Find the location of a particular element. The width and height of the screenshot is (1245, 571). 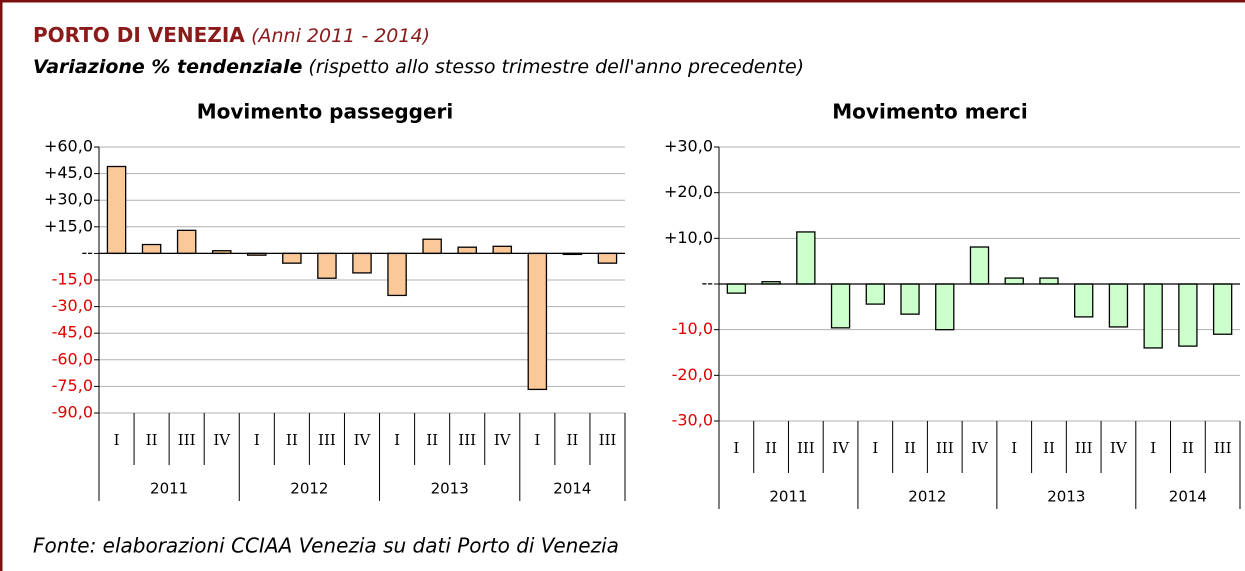

chart-title: Movimento passeggeri is located at coordinates (325, 112).